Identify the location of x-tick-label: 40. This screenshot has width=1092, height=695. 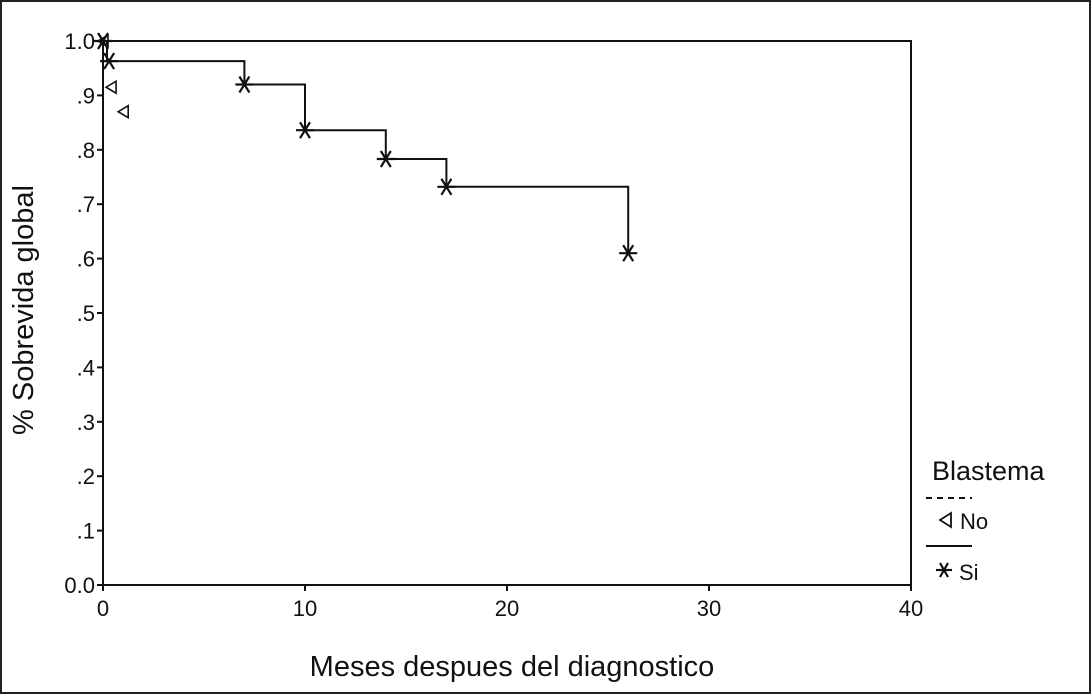
(911, 608).